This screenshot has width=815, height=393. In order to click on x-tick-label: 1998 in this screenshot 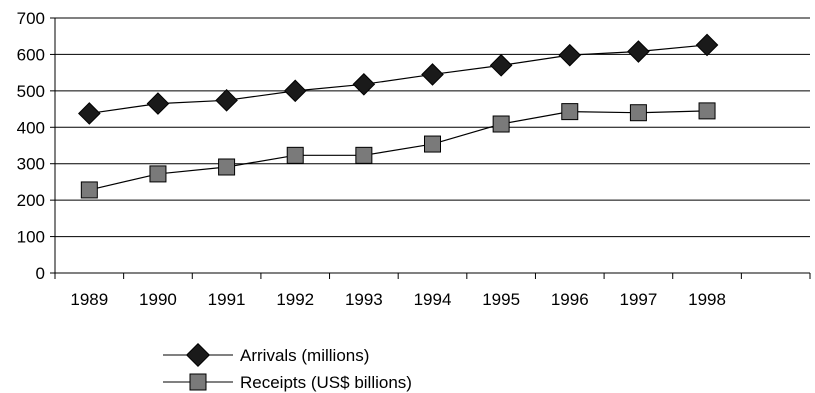, I will do `click(707, 299)`.